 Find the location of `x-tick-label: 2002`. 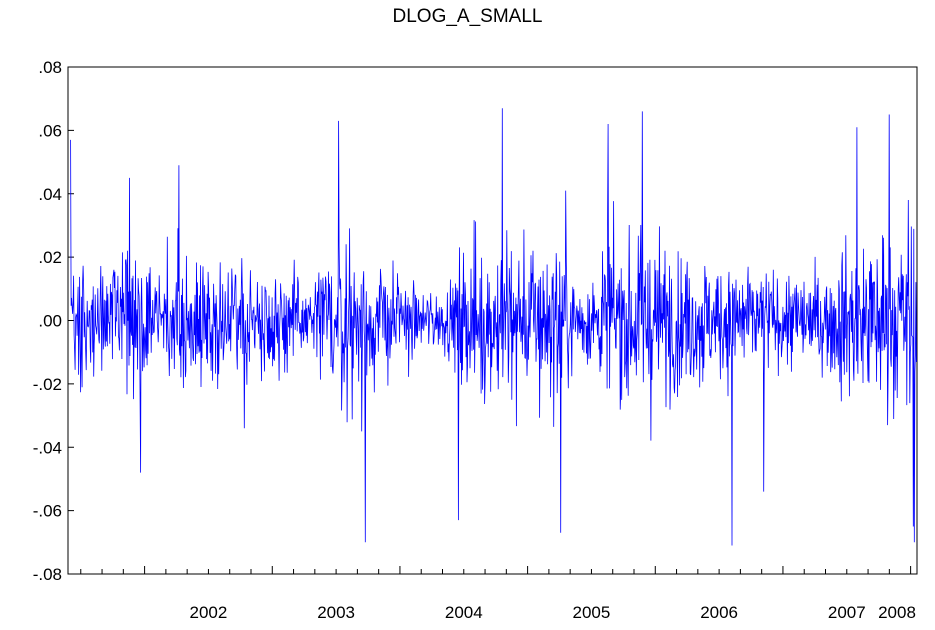

x-tick-label: 2002 is located at coordinates (209, 612).